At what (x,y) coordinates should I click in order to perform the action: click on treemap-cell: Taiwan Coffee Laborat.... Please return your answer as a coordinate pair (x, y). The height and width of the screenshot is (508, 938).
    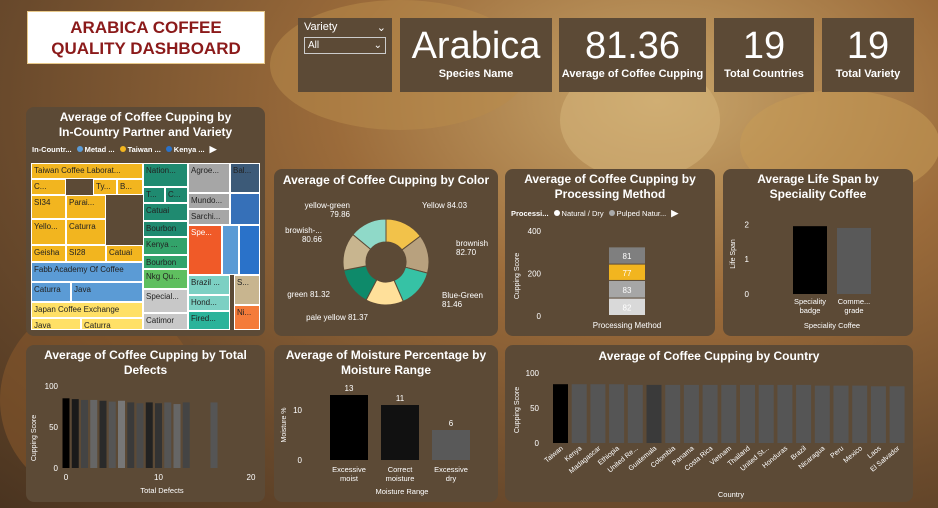
    Looking at the image, I should click on (87, 171).